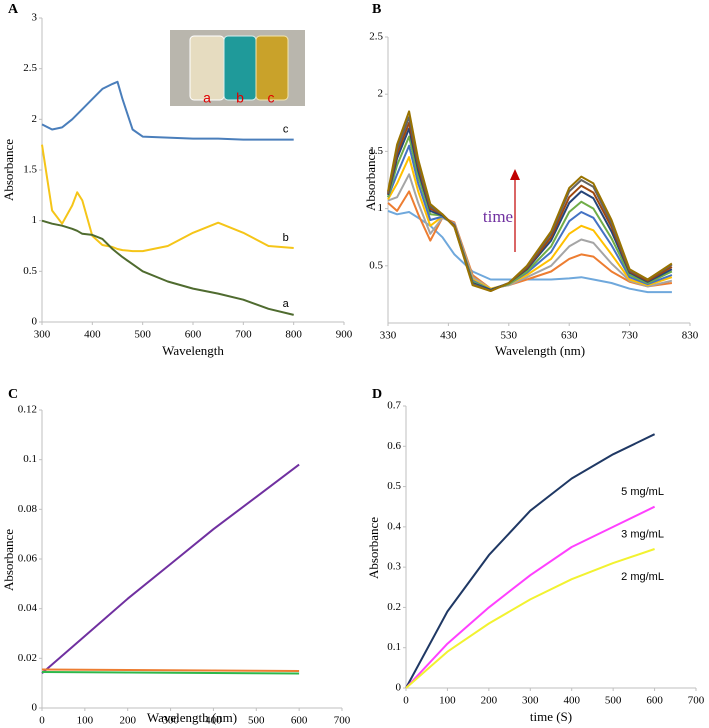 Image resolution: width=709 pixels, height=728 pixels. Describe the element at coordinates (515, 174) in the screenshot. I see `arrow-head` at that location.